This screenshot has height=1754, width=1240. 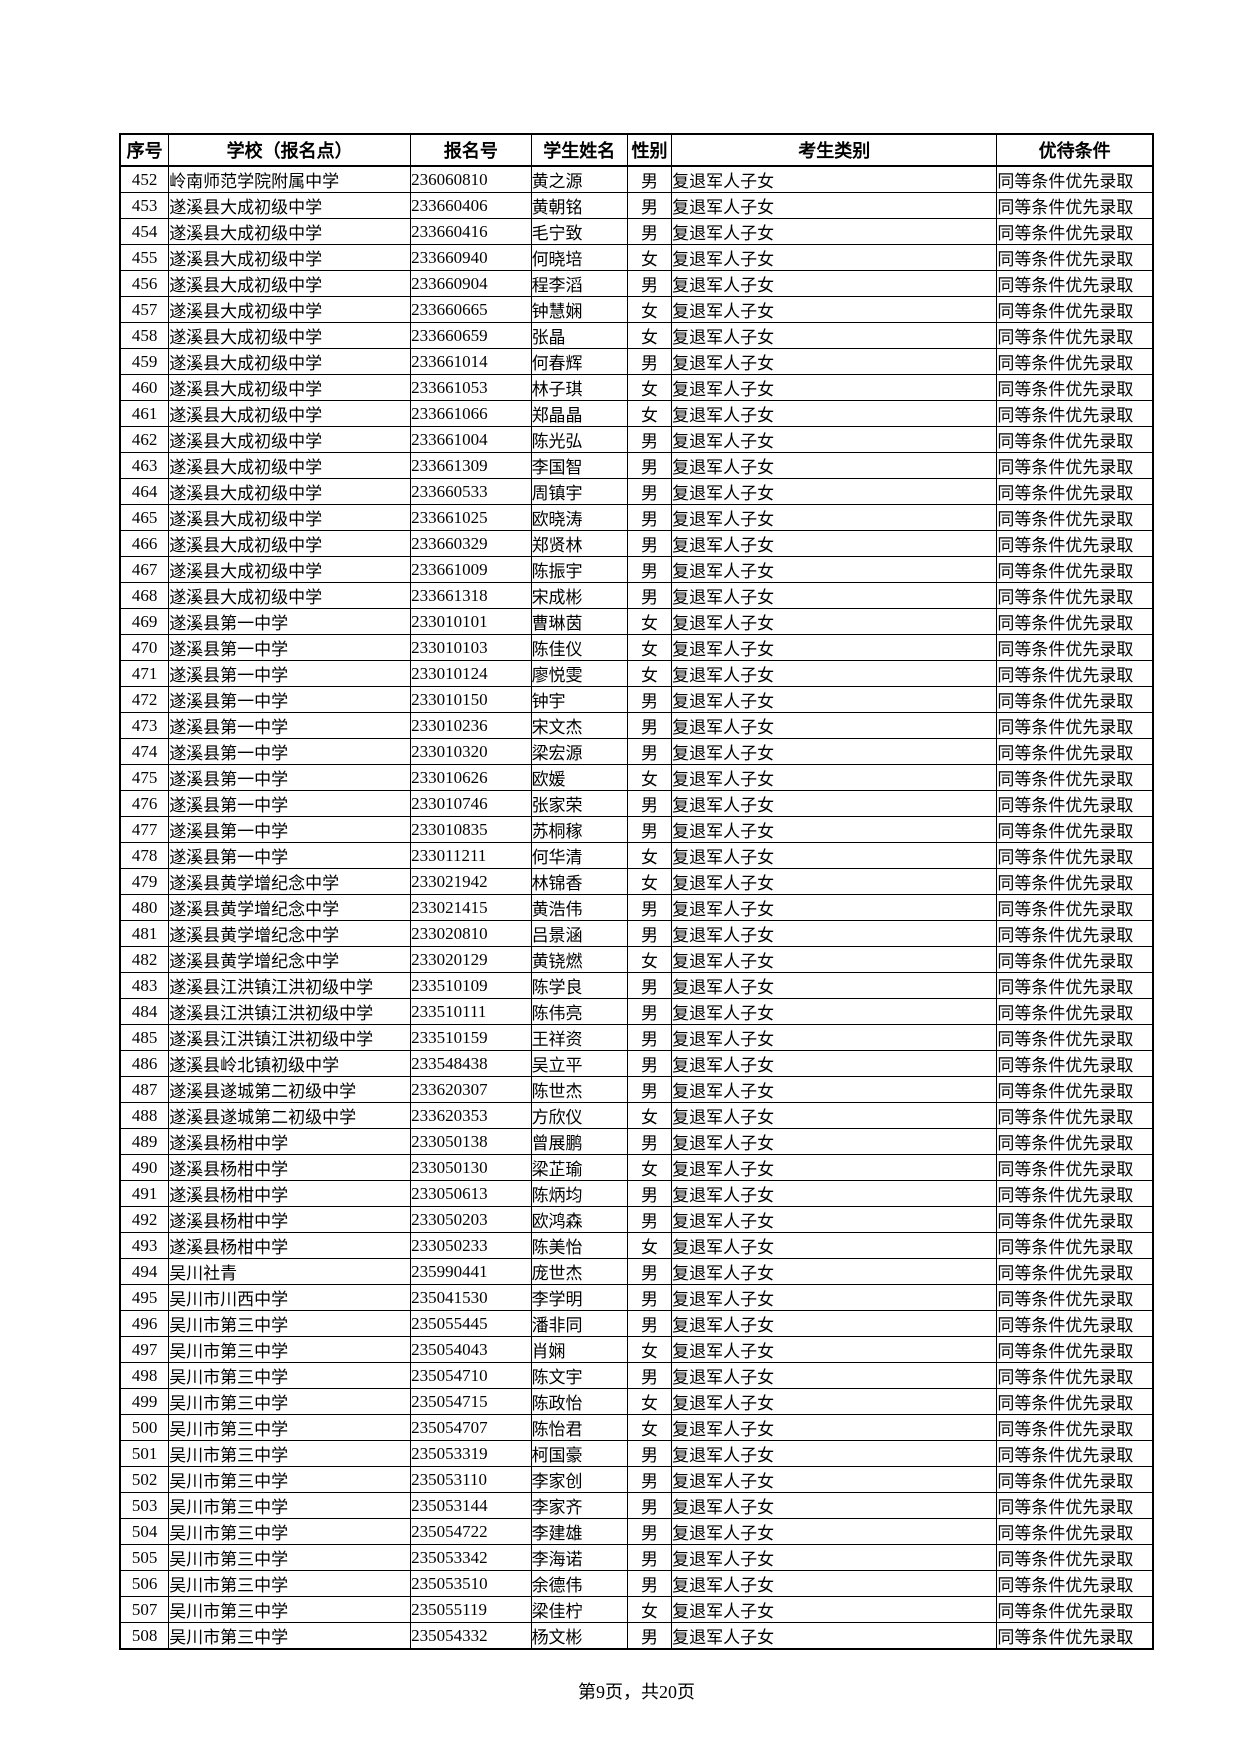 I want to click on cell-school: 遂溪县杨柑中学, so click(x=290, y=1193).